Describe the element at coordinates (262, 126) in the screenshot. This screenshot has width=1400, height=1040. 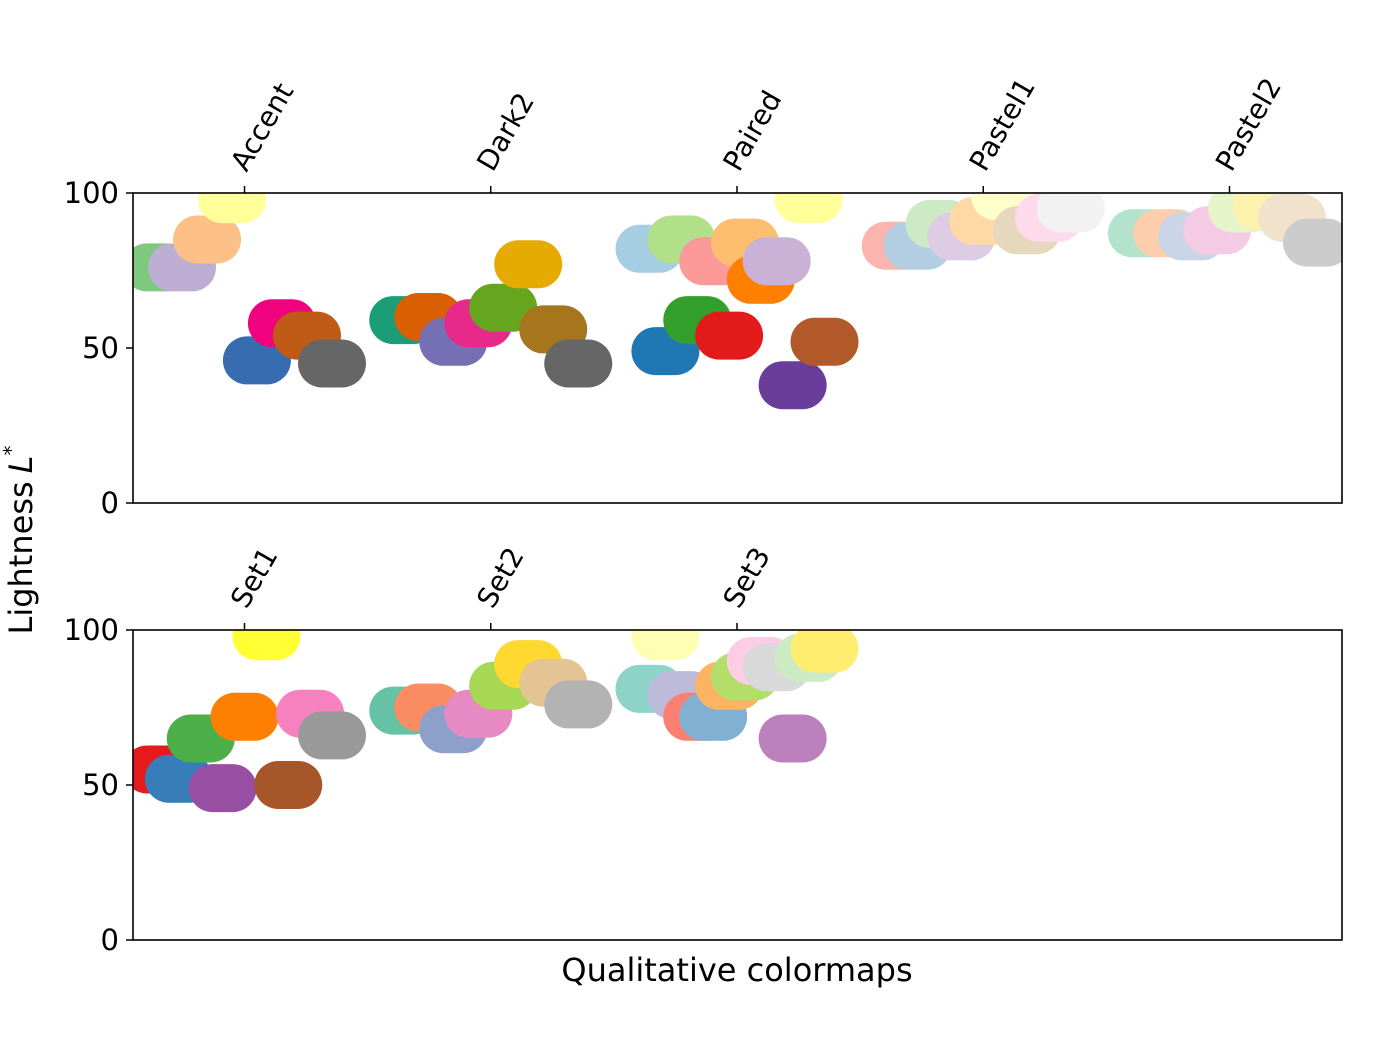
I see `colormap-label-accent: Accent` at that location.